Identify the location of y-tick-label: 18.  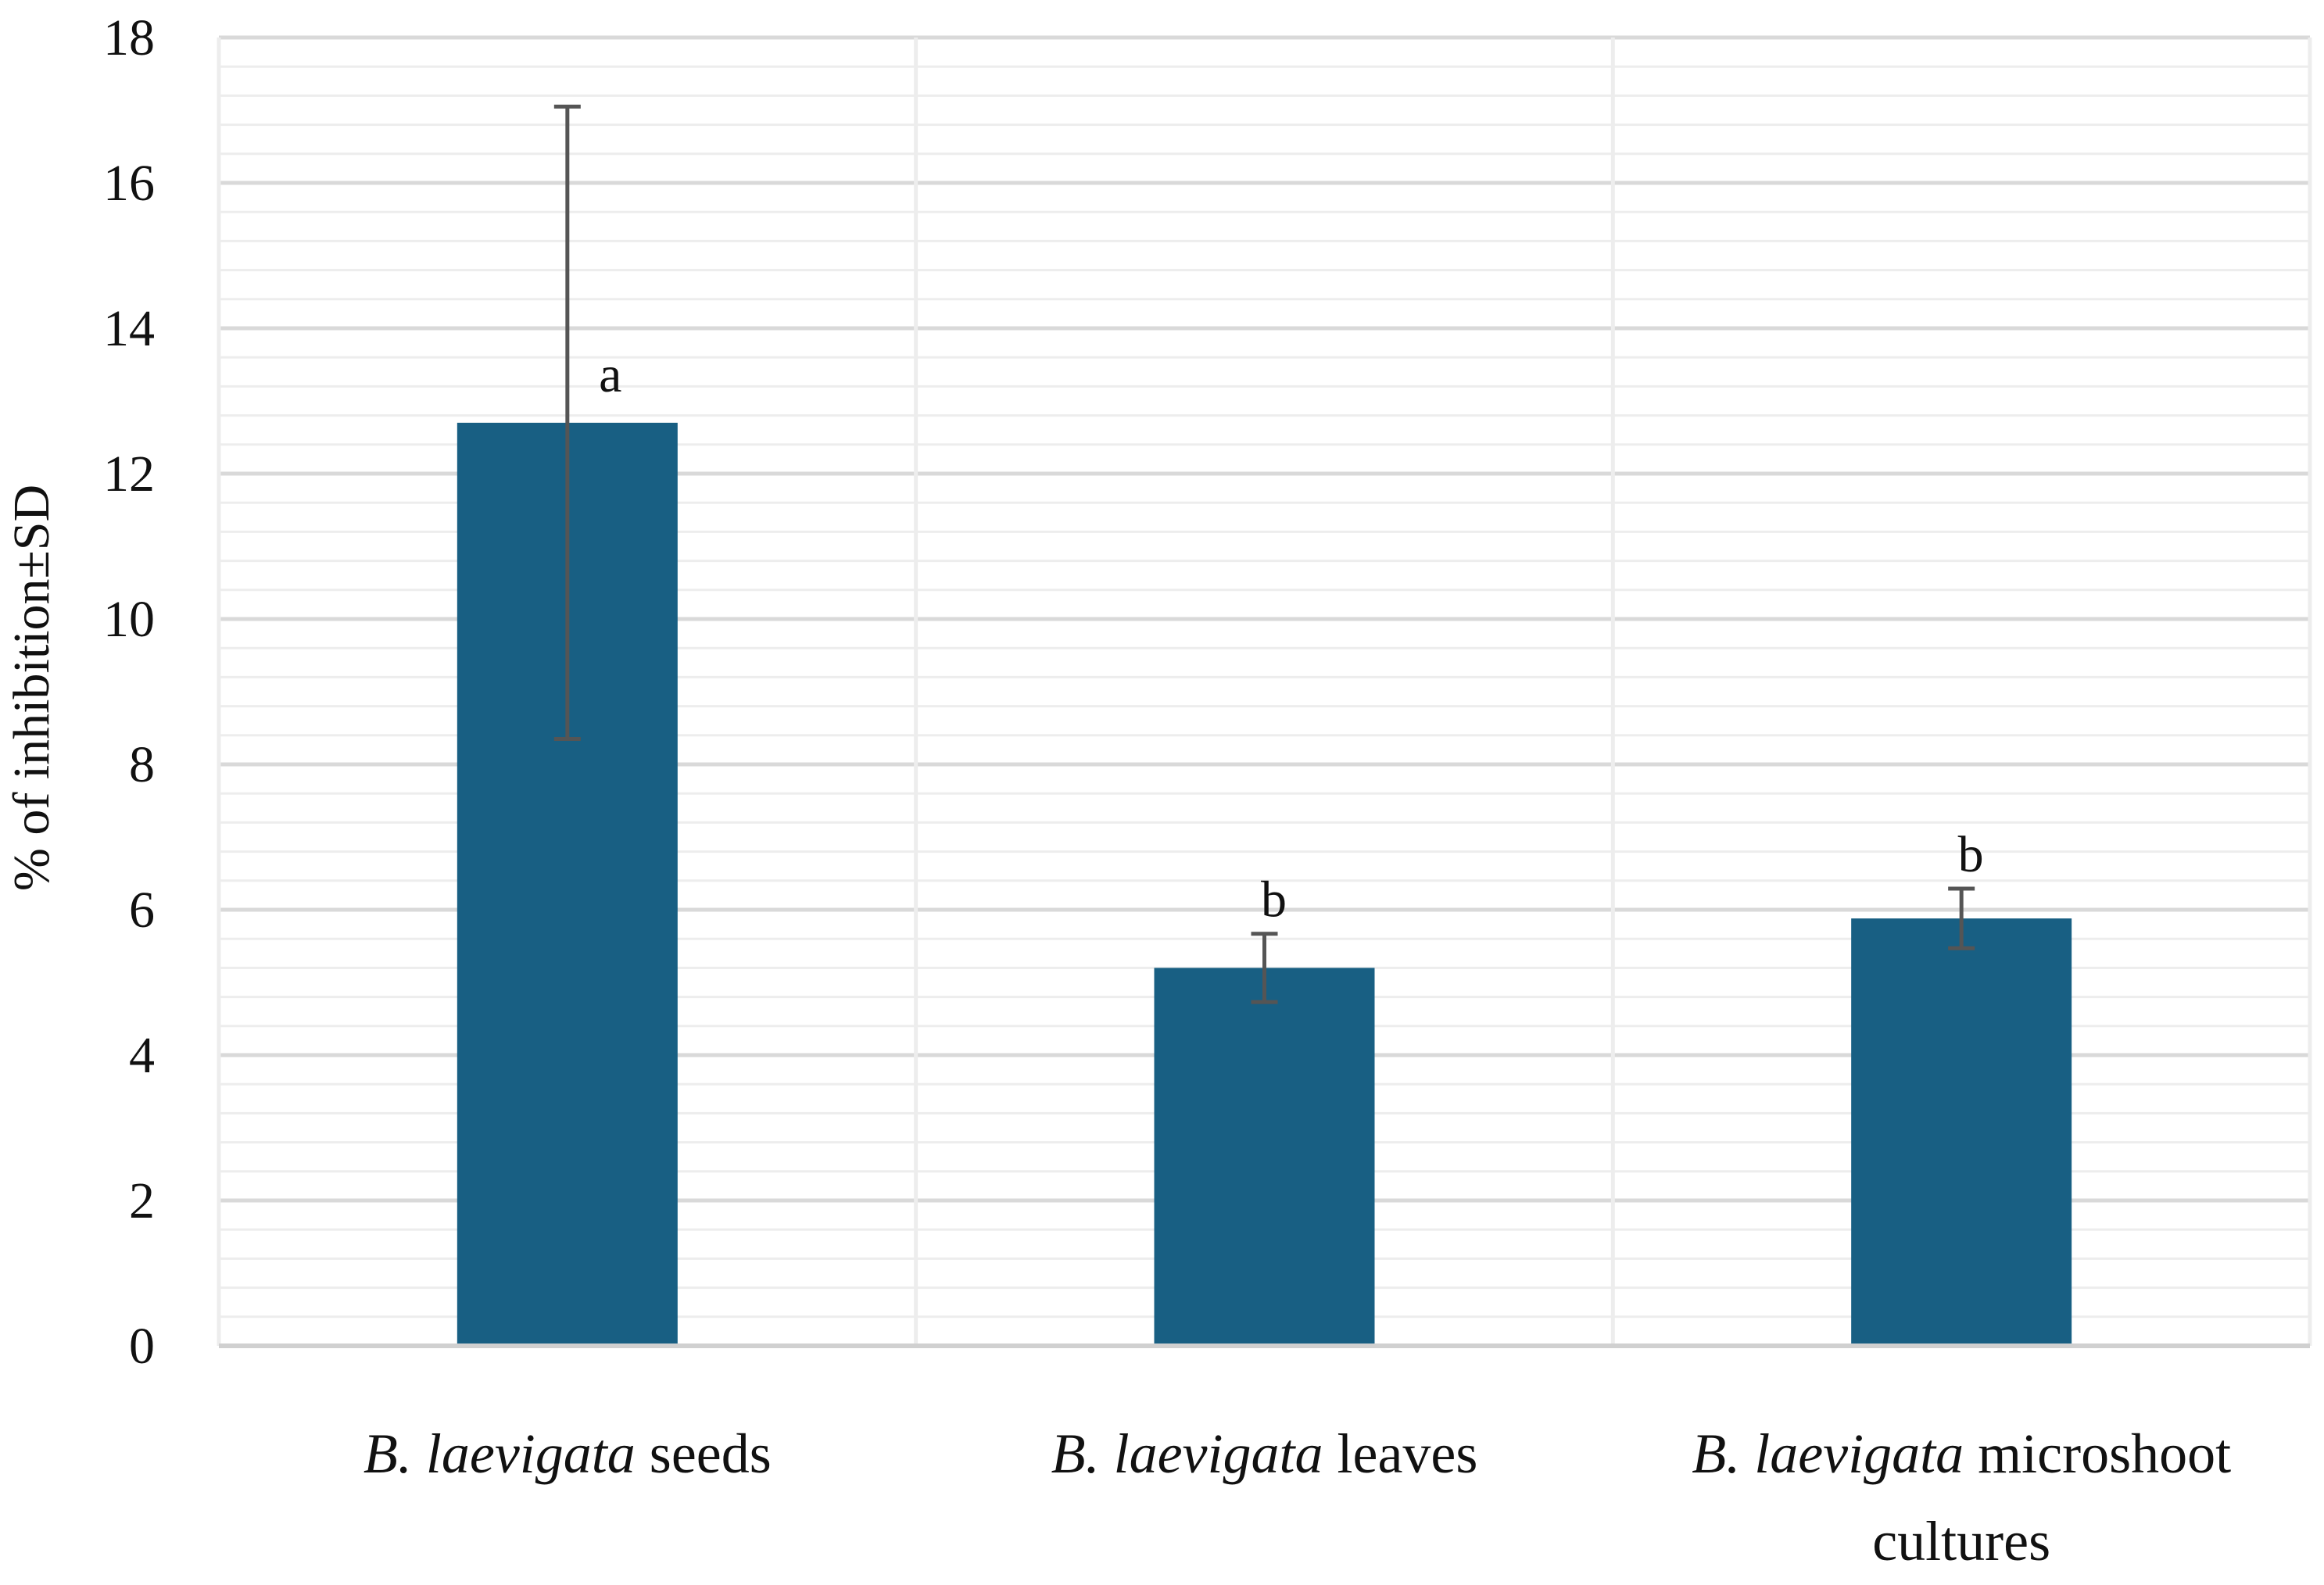
(129, 37).